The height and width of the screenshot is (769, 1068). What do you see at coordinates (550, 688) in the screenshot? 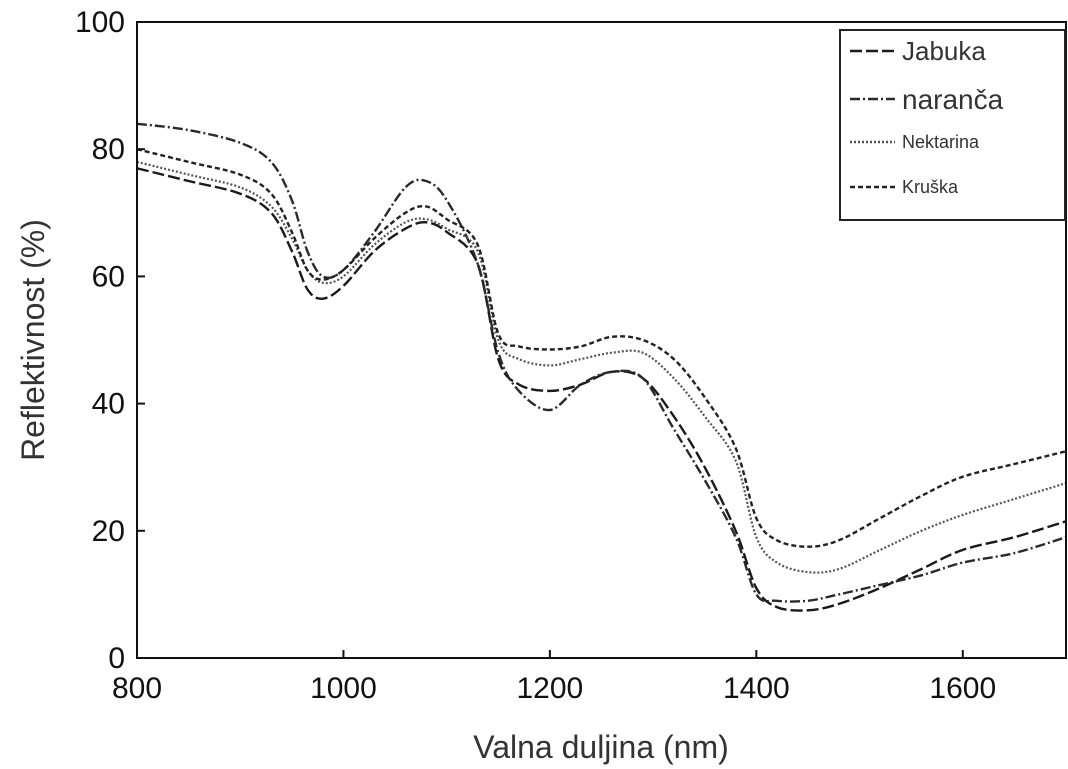
I see `x-tick-label: 1200` at bounding box center [550, 688].